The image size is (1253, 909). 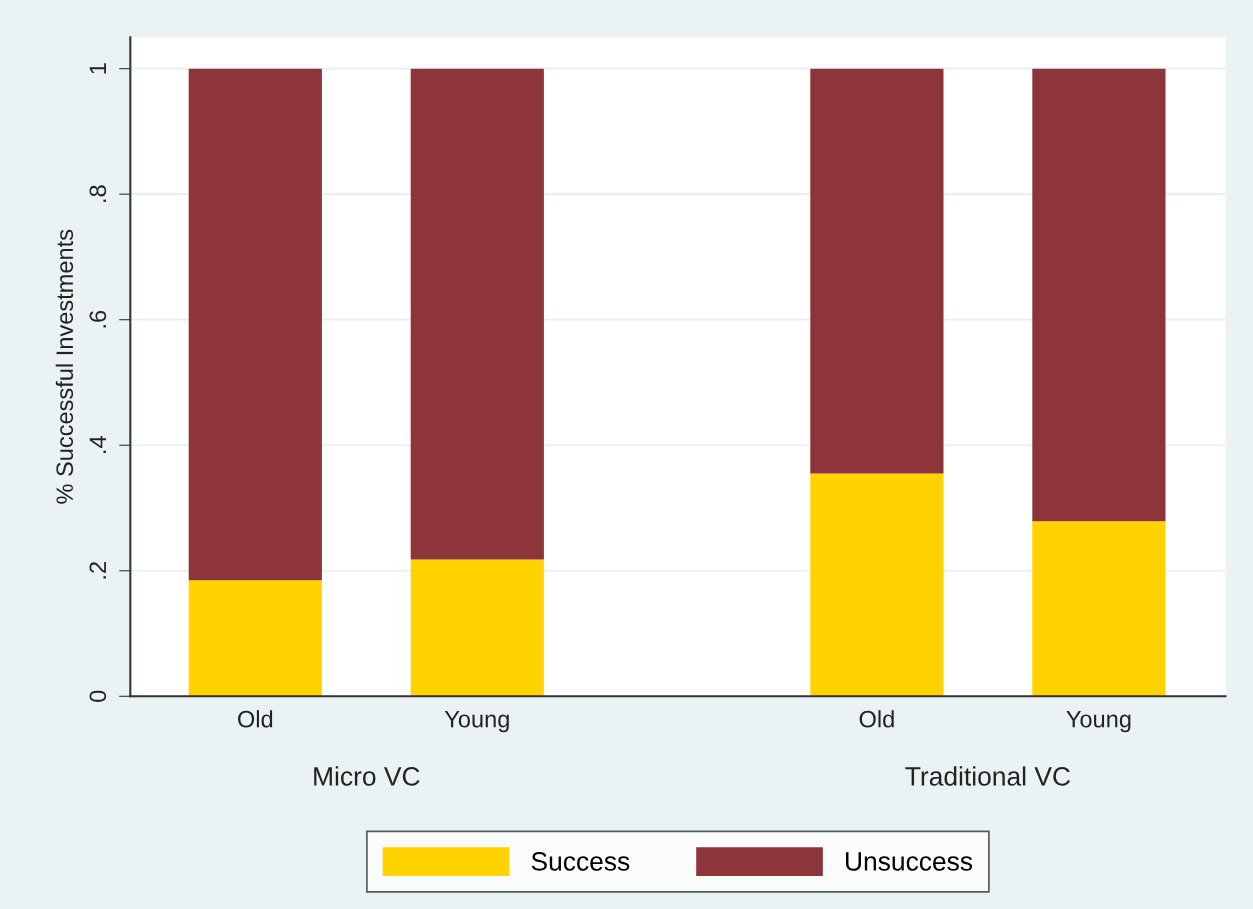 I want to click on y-tick-label: 0, so click(x=98, y=696).